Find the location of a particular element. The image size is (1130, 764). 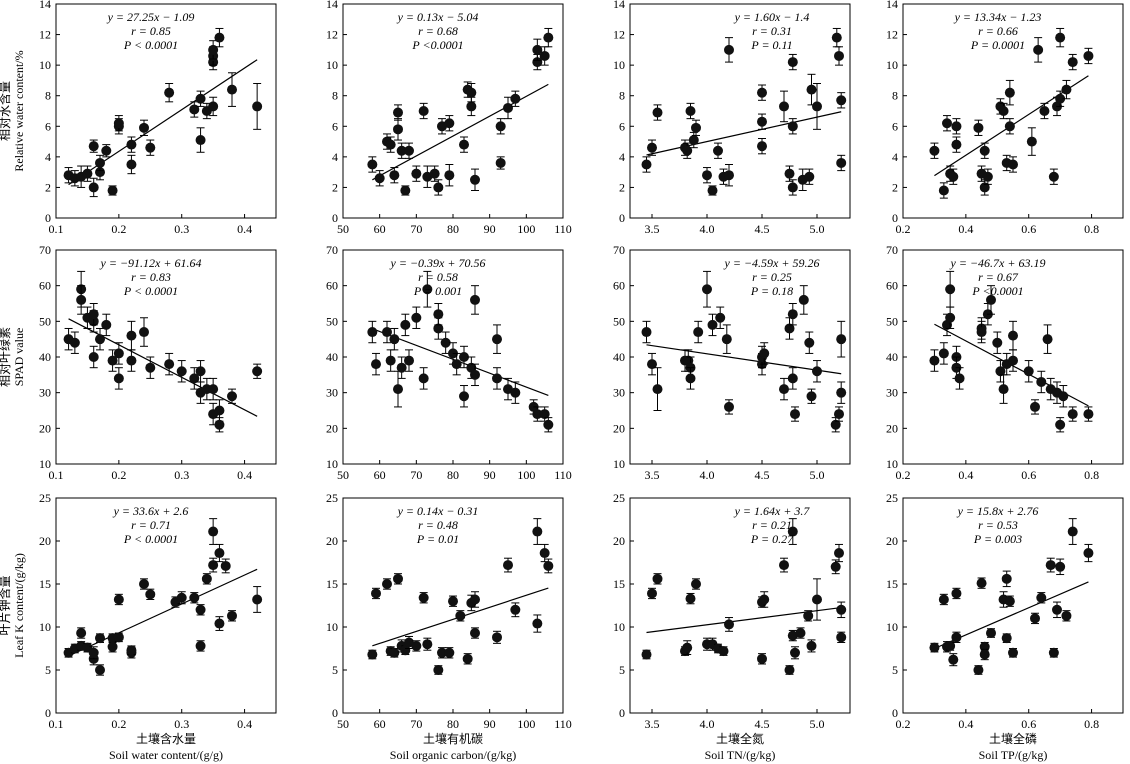

regression-annotation: y = 0.14x − 0.31 is located at coordinates (438, 511).